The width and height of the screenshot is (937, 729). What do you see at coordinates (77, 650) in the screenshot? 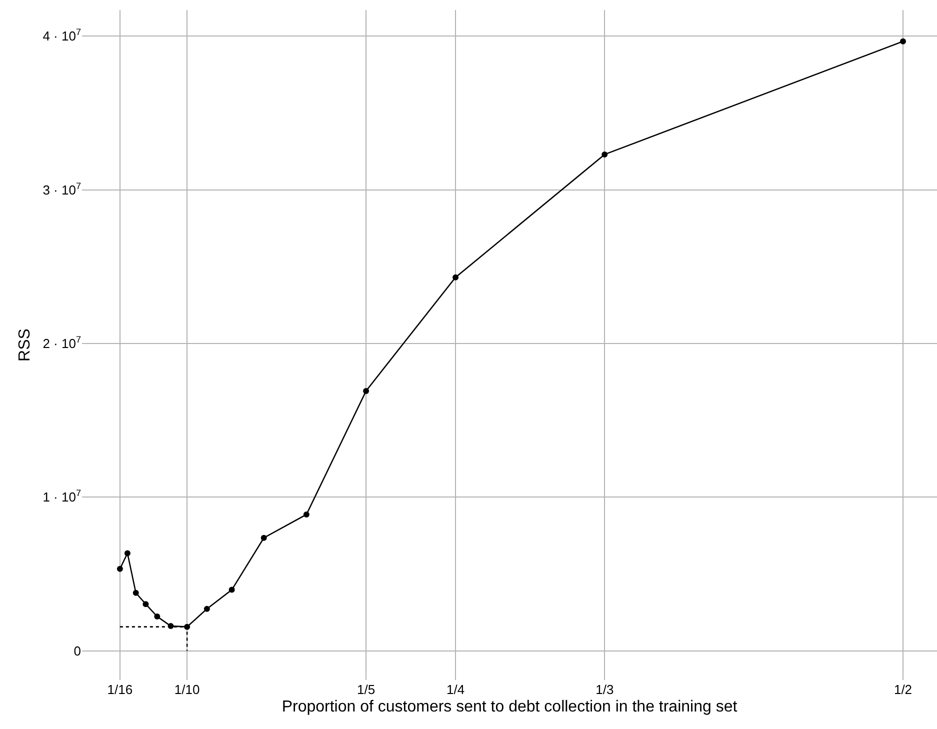
I see `y-tick-label: 0` at bounding box center [77, 650].